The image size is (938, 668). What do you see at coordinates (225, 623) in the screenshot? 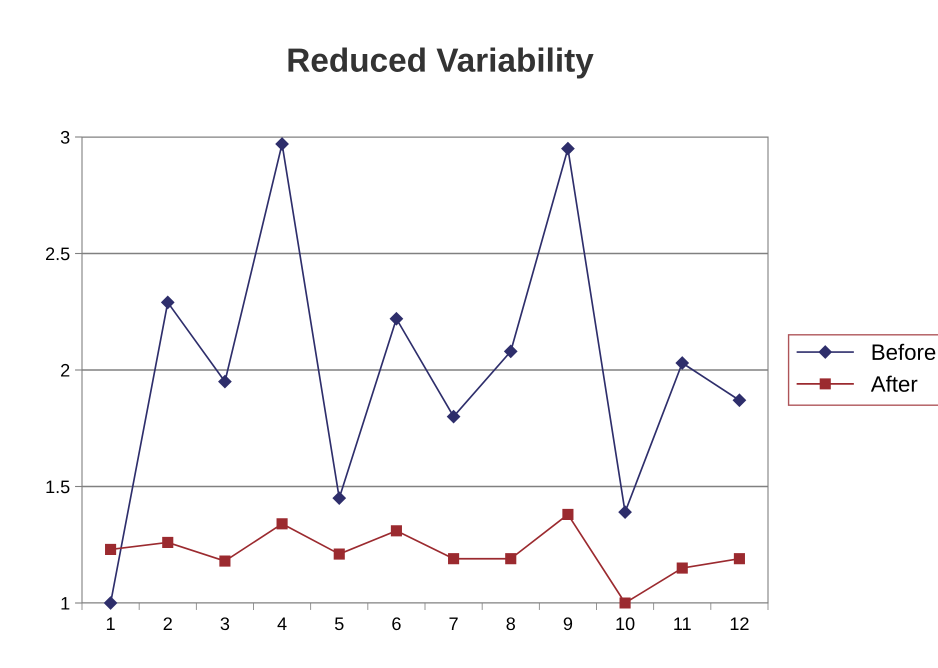
I see `x-tick-label: 3` at bounding box center [225, 623].